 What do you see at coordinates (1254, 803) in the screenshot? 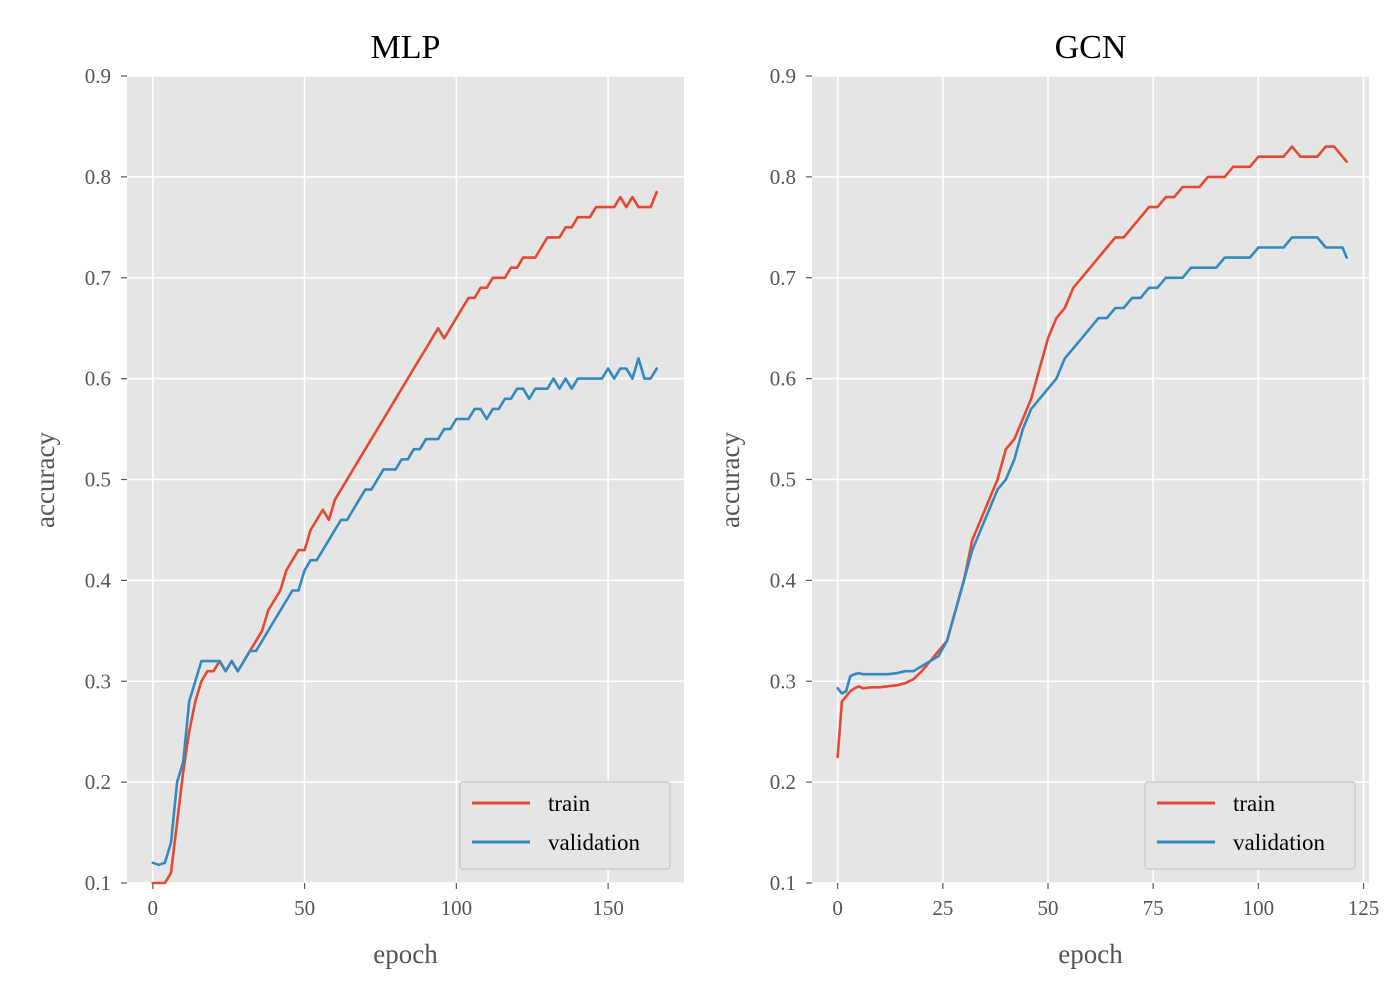
I see `gcn-legend-train-label: train` at bounding box center [1254, 803].